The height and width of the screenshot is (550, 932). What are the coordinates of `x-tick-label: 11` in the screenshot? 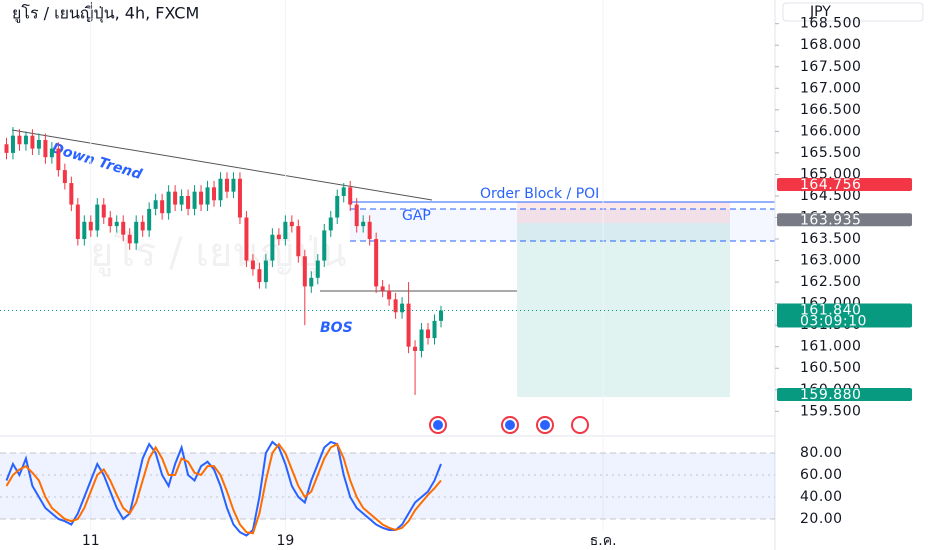 It's located at (91, 541).